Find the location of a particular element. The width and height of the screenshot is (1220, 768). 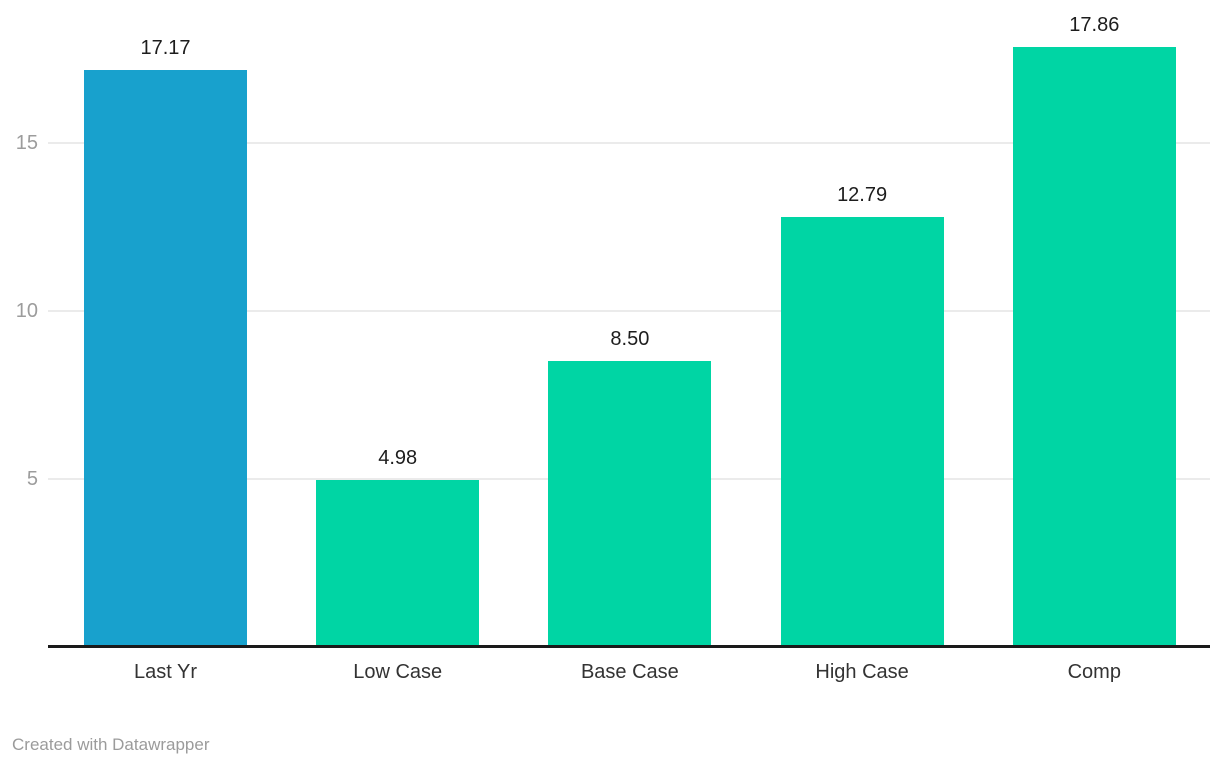

y-axis-tick-label: 10 is located at coordinates (26, 311).